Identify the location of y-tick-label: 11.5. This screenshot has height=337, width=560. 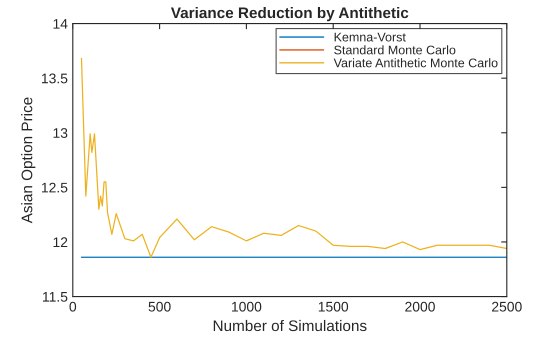
(55, 297).